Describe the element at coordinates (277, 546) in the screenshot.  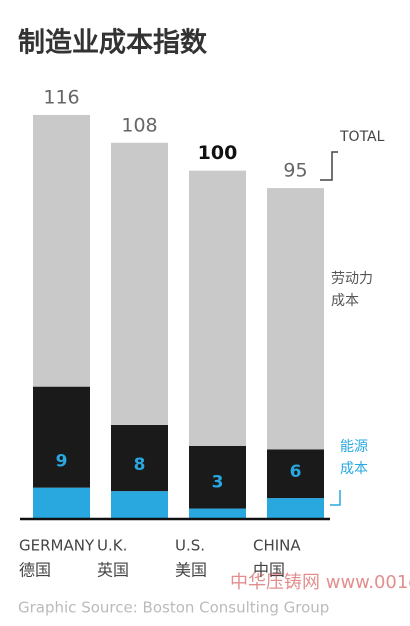
I see `x-tick-label: CHINA` at that location.